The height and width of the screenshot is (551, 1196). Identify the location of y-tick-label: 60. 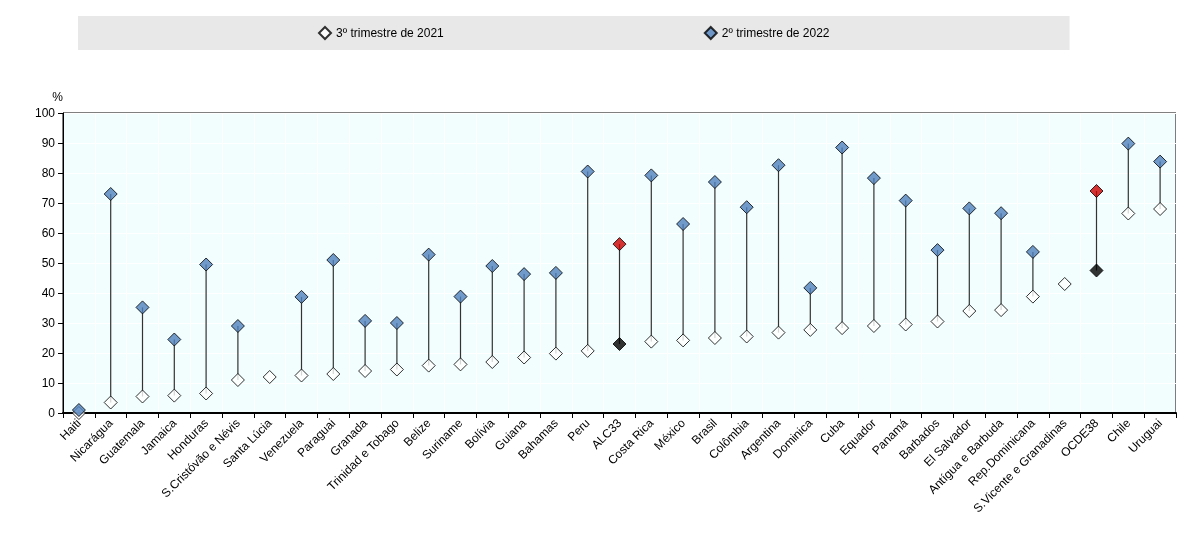
(48, 233).